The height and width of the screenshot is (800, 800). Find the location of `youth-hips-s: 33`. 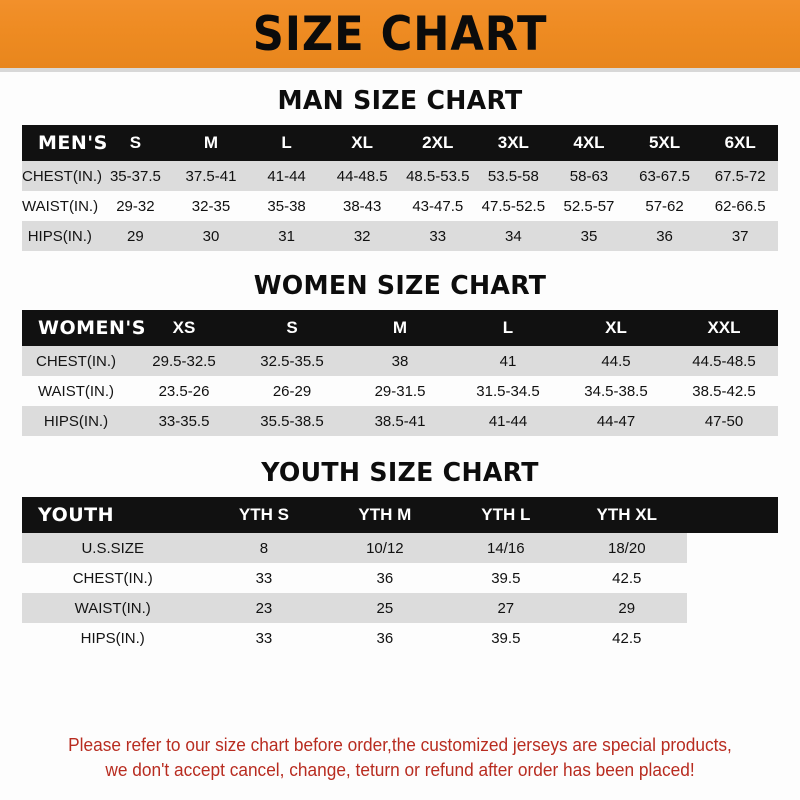

youth-hips-s: 33 is located at coordinates (264, 638).